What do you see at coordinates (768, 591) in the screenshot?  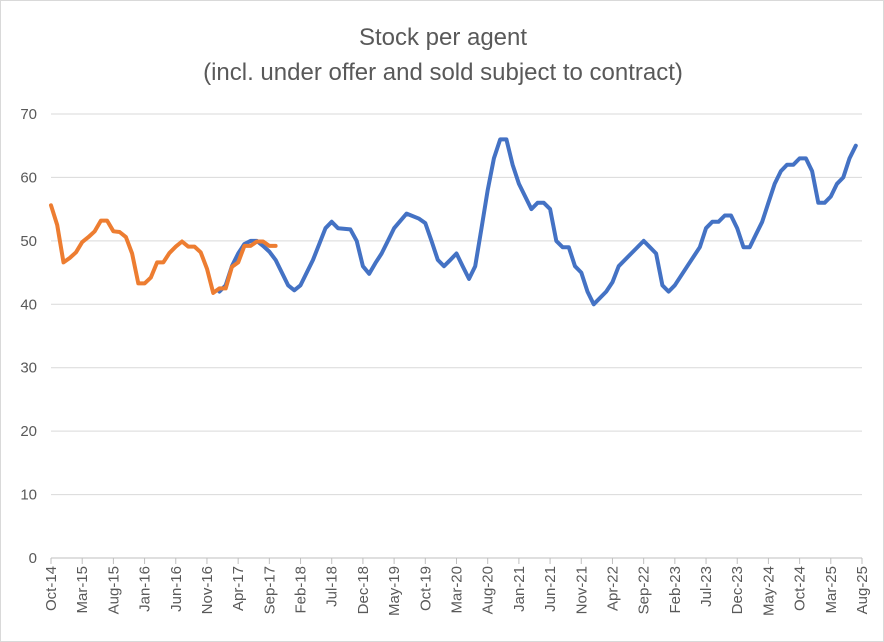 I see `x-tick-label: May-24` at bounding box center [768, 591].